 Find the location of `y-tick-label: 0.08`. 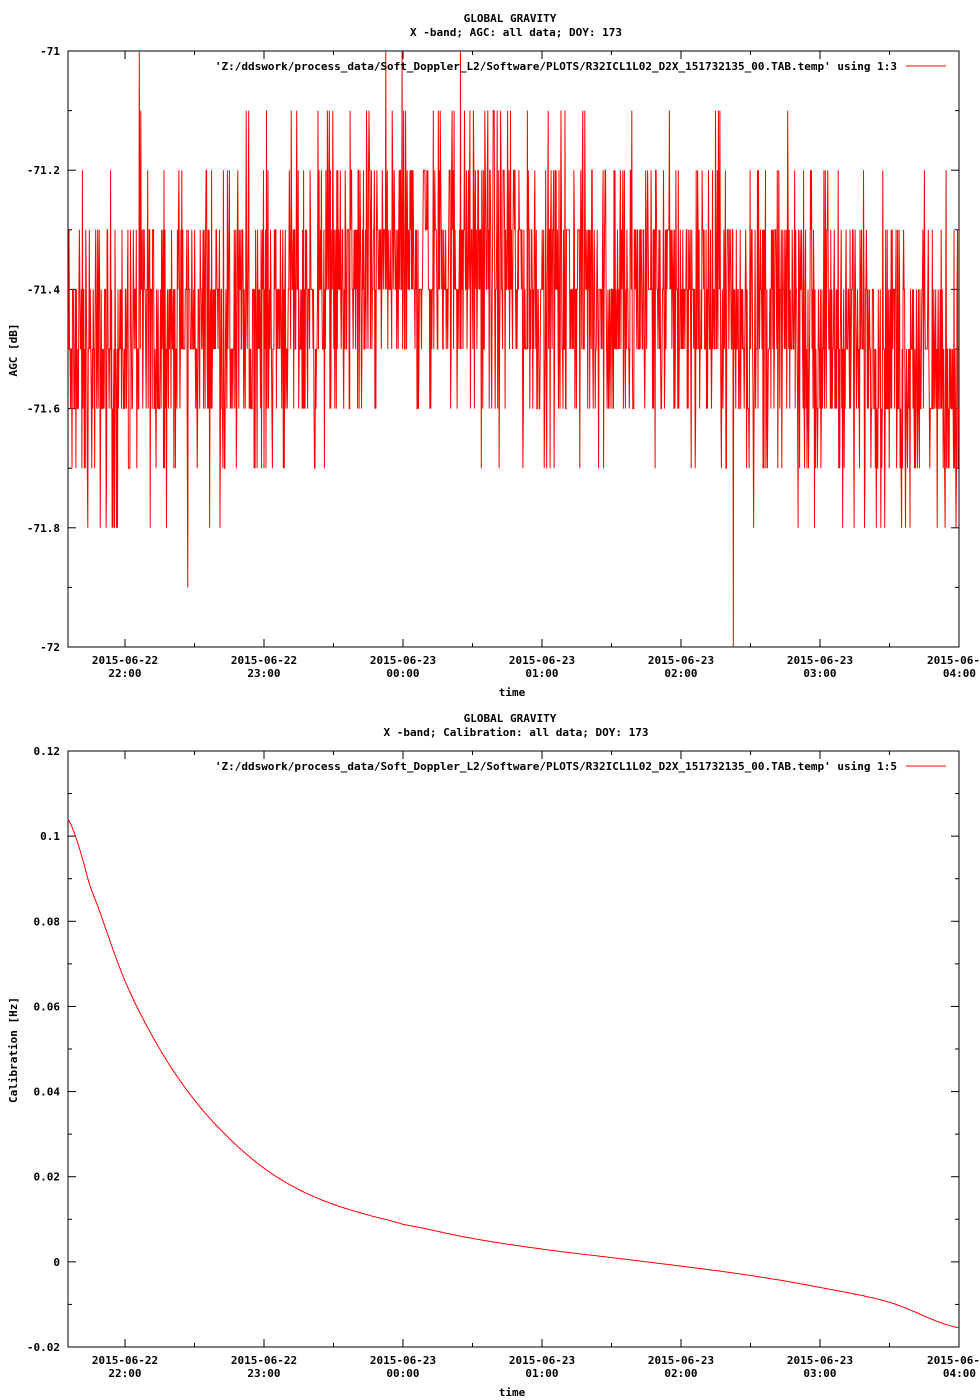

y-tick-label: 0.08 is located at coordinates (47, 921).